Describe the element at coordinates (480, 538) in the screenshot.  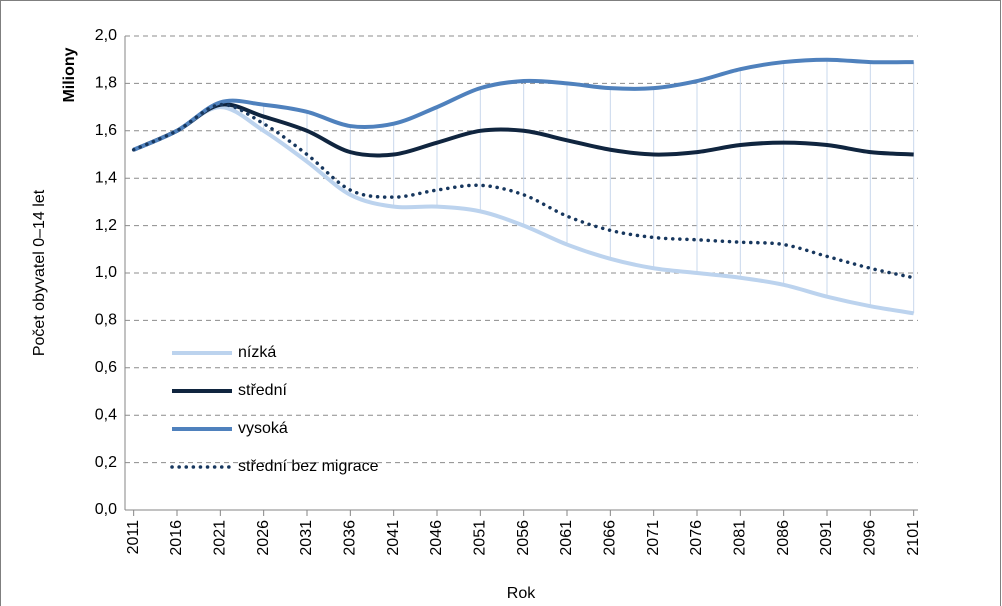
I see `x-tick-label: 2051` at that location.